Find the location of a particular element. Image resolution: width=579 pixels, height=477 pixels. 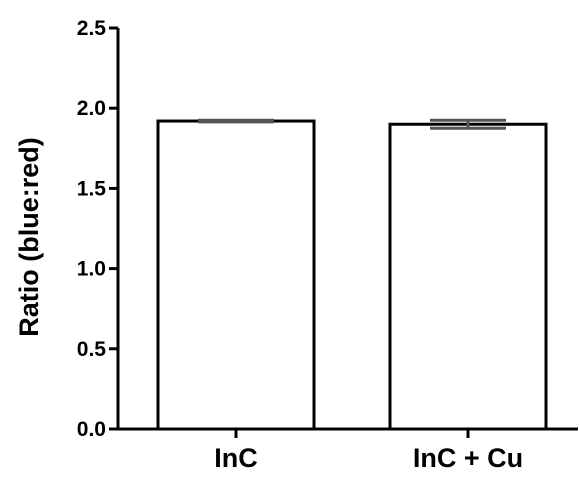

x-category-label: InC is located at coordinates (236, 457).